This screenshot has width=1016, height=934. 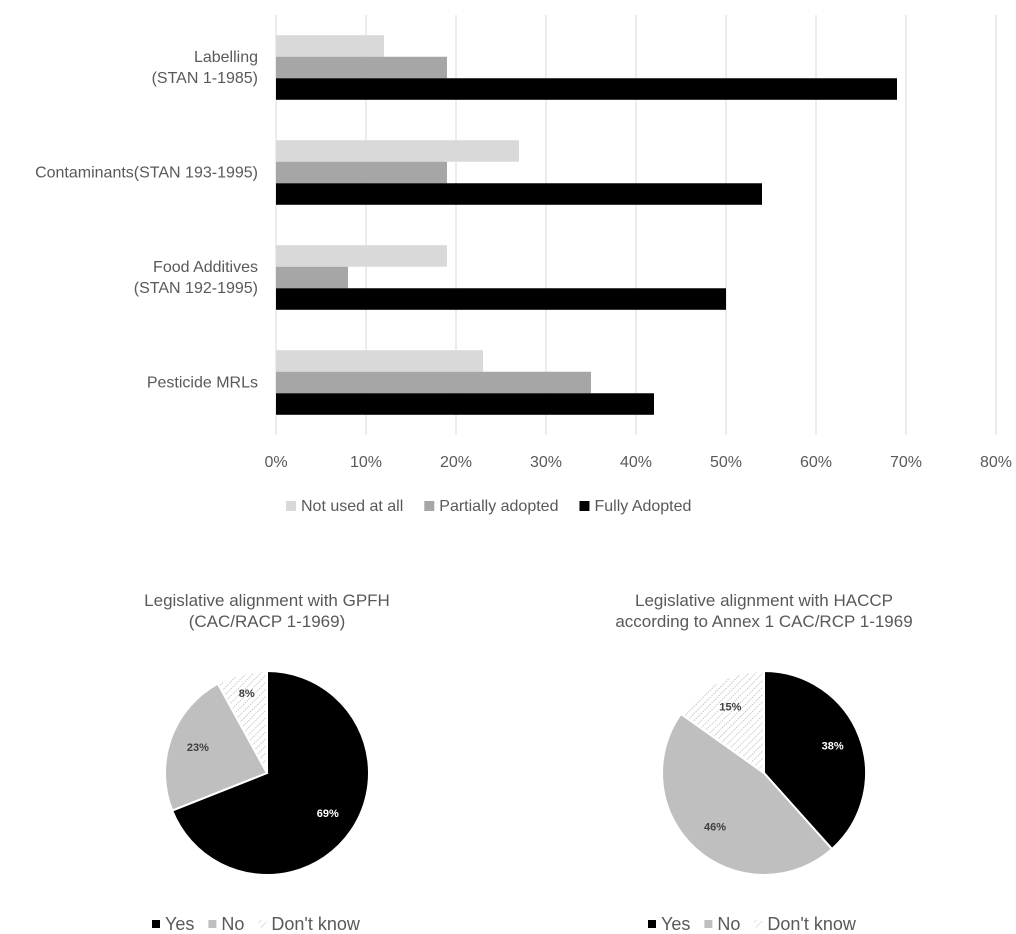 What do you see at coordinates (833, 747) in the screenshot?
I see `data-label: 38%` at bounding box center [833, 747].